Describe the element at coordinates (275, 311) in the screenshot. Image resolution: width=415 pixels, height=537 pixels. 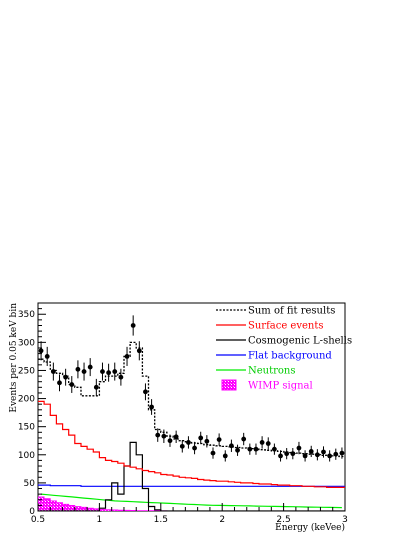
I see `legend-item-sum-of-fit-results: Sum of fit results` at that location.